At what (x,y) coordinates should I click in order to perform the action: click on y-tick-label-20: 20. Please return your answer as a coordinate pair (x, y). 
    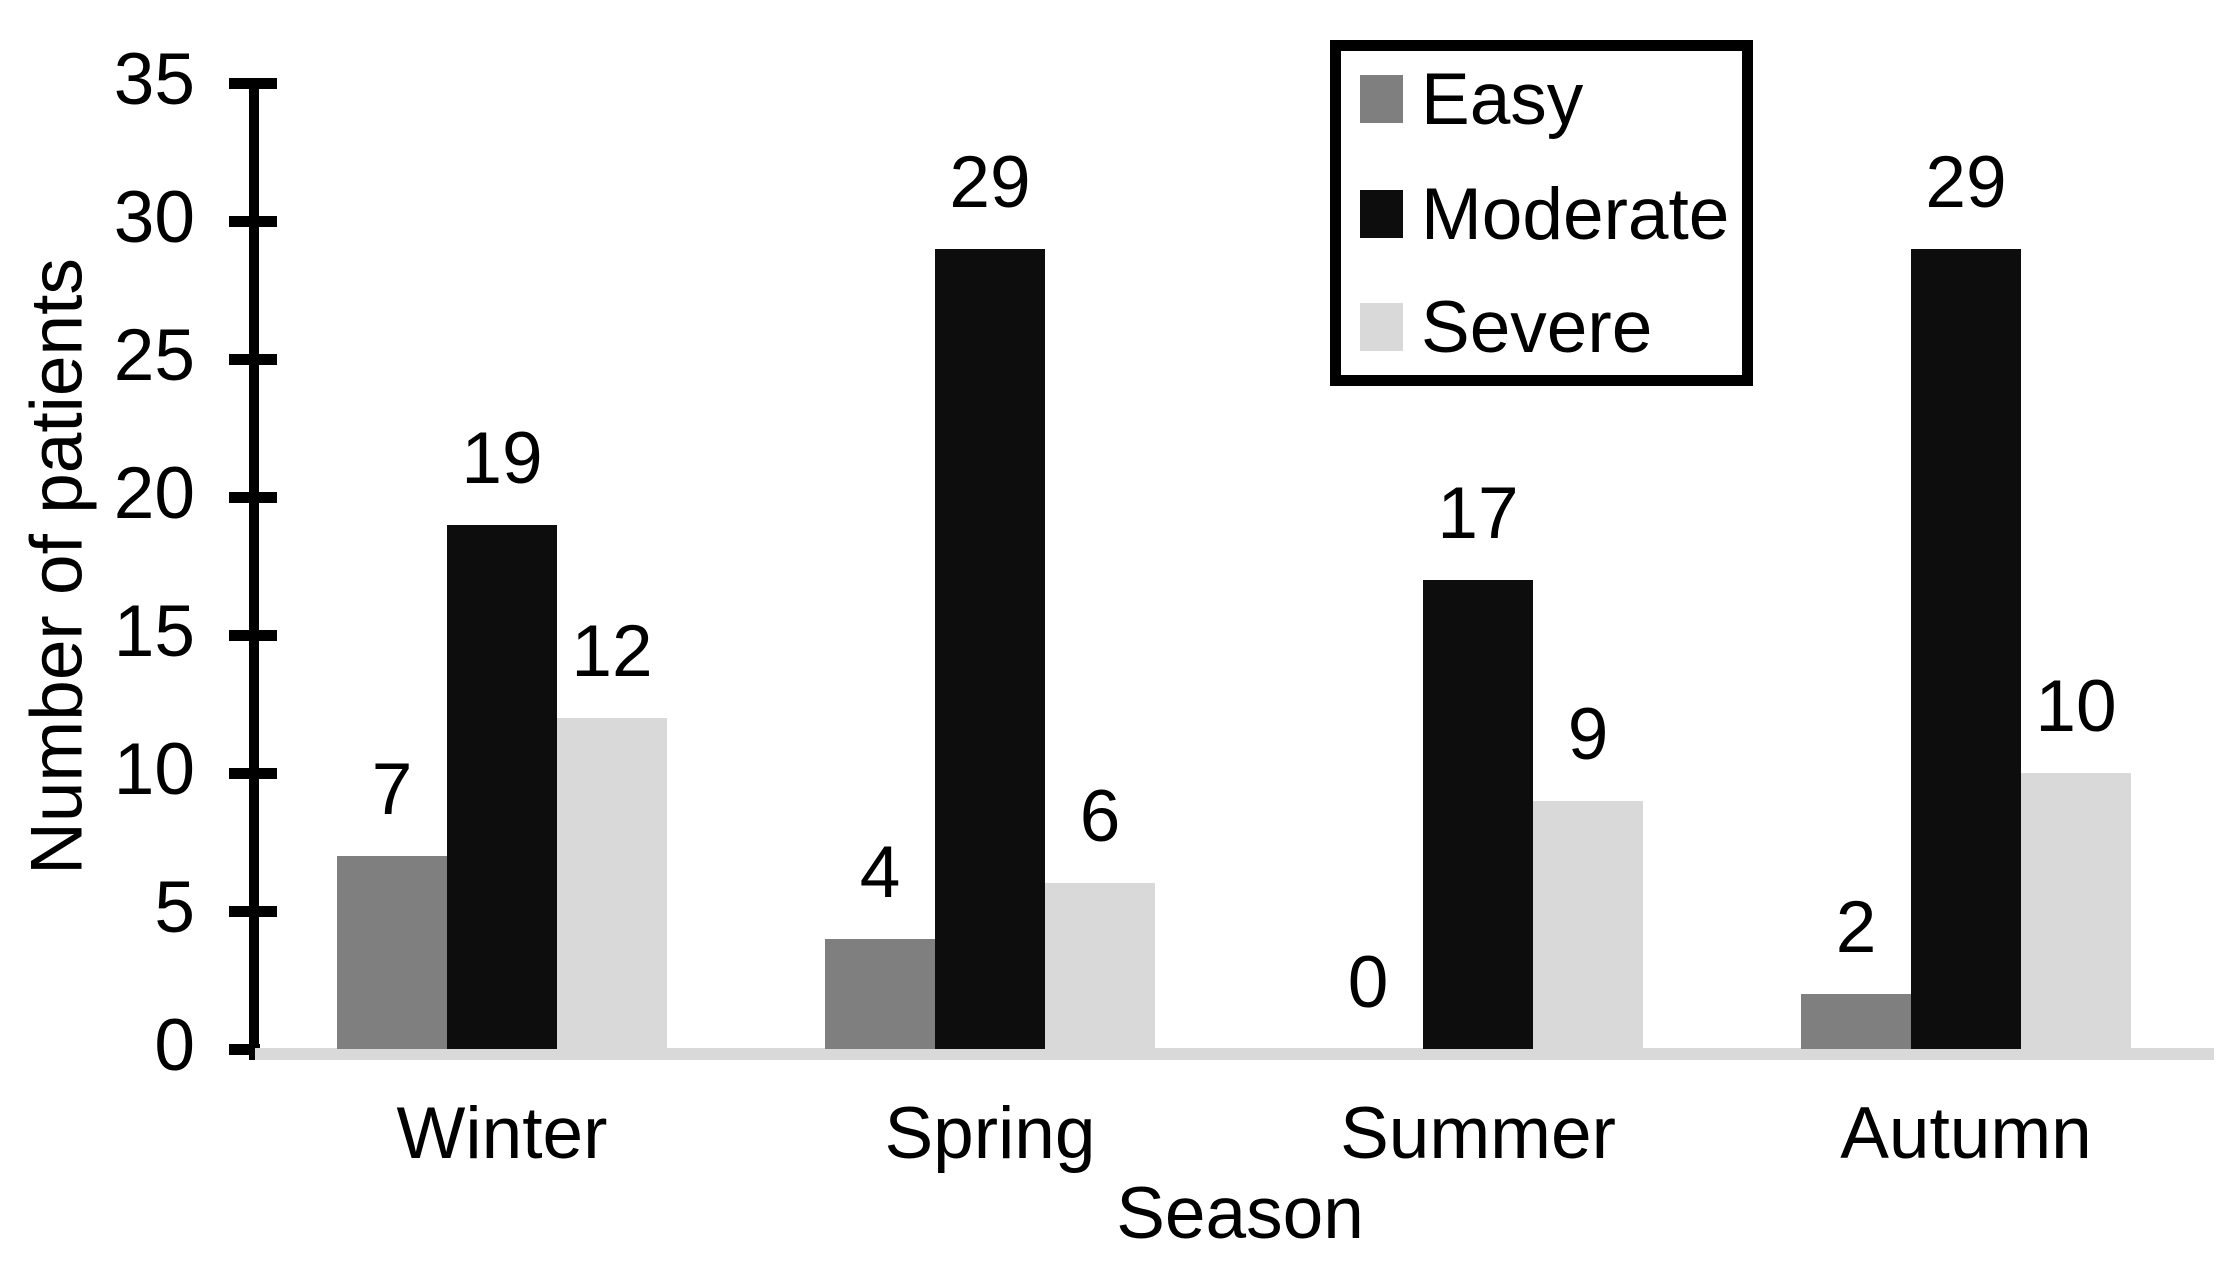
    Looking at the image, I should click on (154, 493).